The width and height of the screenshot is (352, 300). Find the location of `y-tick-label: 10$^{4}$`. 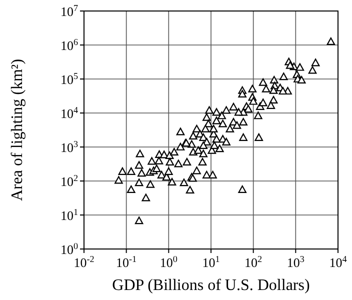

y-tick-label: 10$^{4}$ is located at coordinates (69, 113).